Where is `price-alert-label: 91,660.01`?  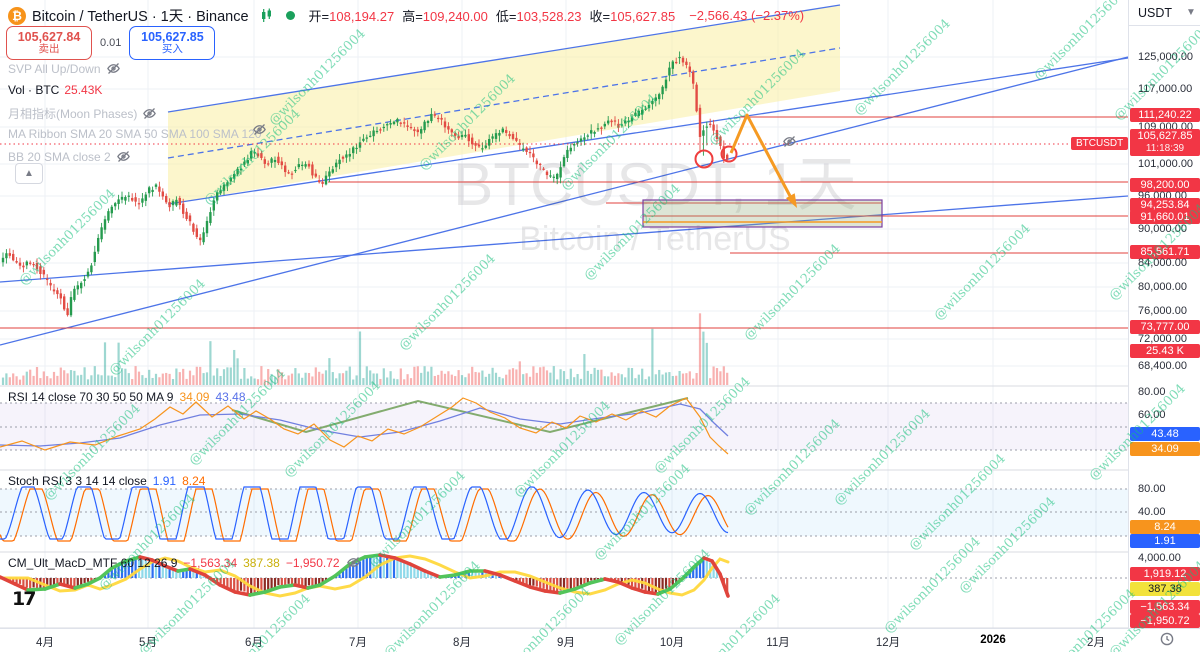 price-alert-label: 91,660.01 is located at coordinates (1165, 217).